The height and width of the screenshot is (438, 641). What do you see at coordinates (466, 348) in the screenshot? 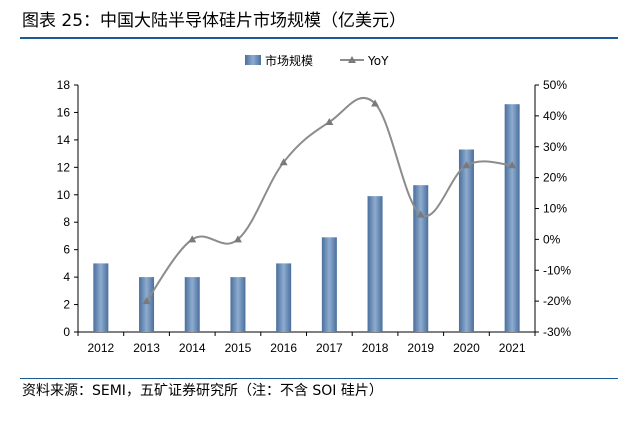
I see `x-tick-label: 2020` at bounding box center [466, 348].